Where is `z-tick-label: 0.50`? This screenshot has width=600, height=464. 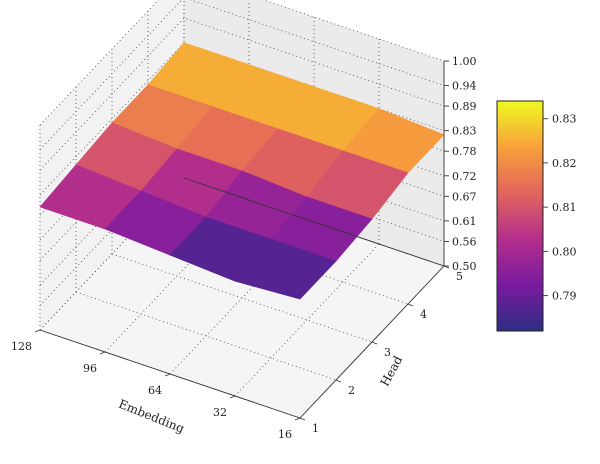
z-tick-label: 0.50 is located at coordinates (464, 266).